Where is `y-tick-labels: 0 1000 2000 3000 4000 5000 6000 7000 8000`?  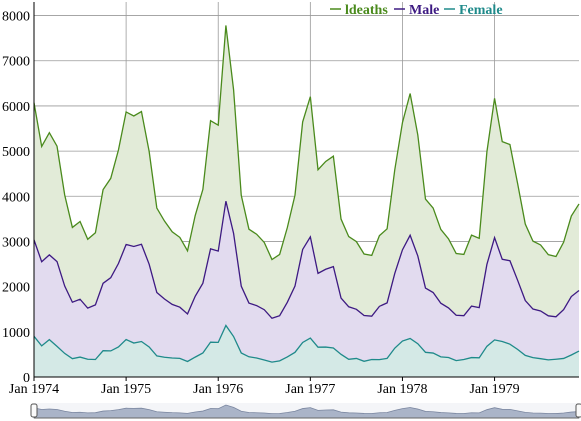 y-tick-labels: 0 1000 2000 3000 4000 5000 6000 7000 8000 is located at coordinates (16, 198).